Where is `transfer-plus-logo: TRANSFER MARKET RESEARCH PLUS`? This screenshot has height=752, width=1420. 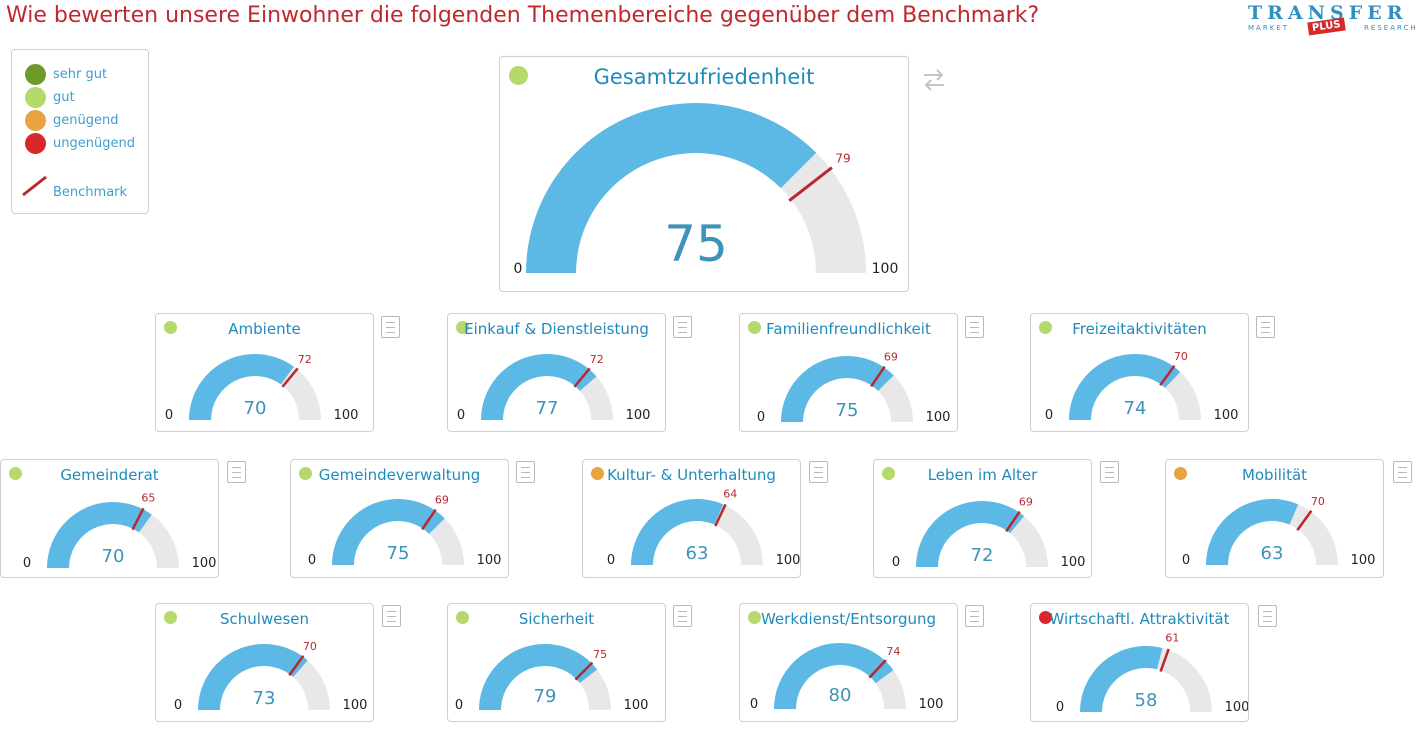
transfer-plus-logo: TRANSFER MARKET RESEARCH PLUS is located at coordinates (1332, 20).